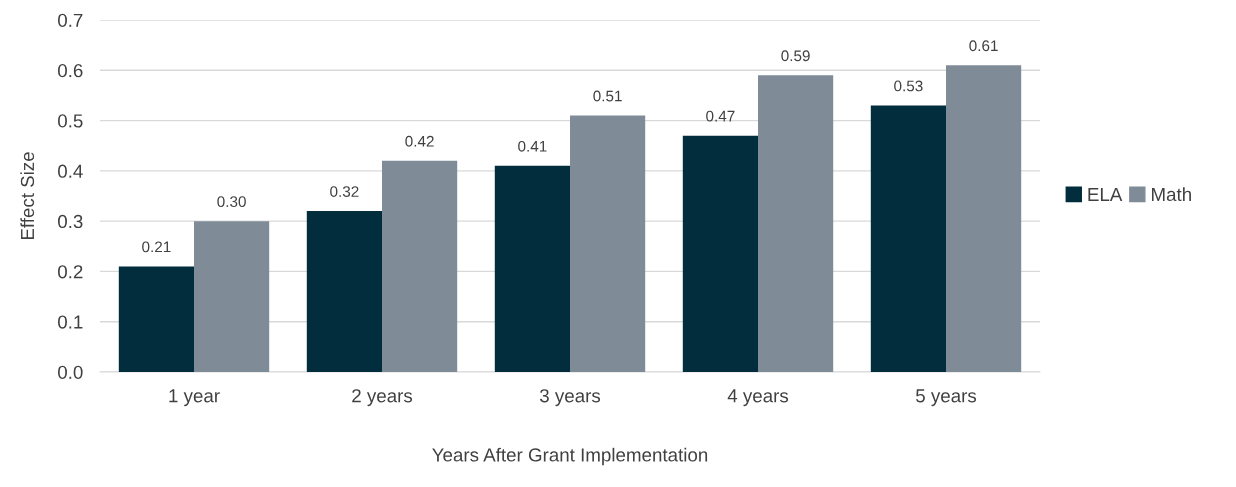 Image resolution: width=1236 pixels, height=487 pixels. I want to click on y-tick-label: 0.2, so click(70, 272).